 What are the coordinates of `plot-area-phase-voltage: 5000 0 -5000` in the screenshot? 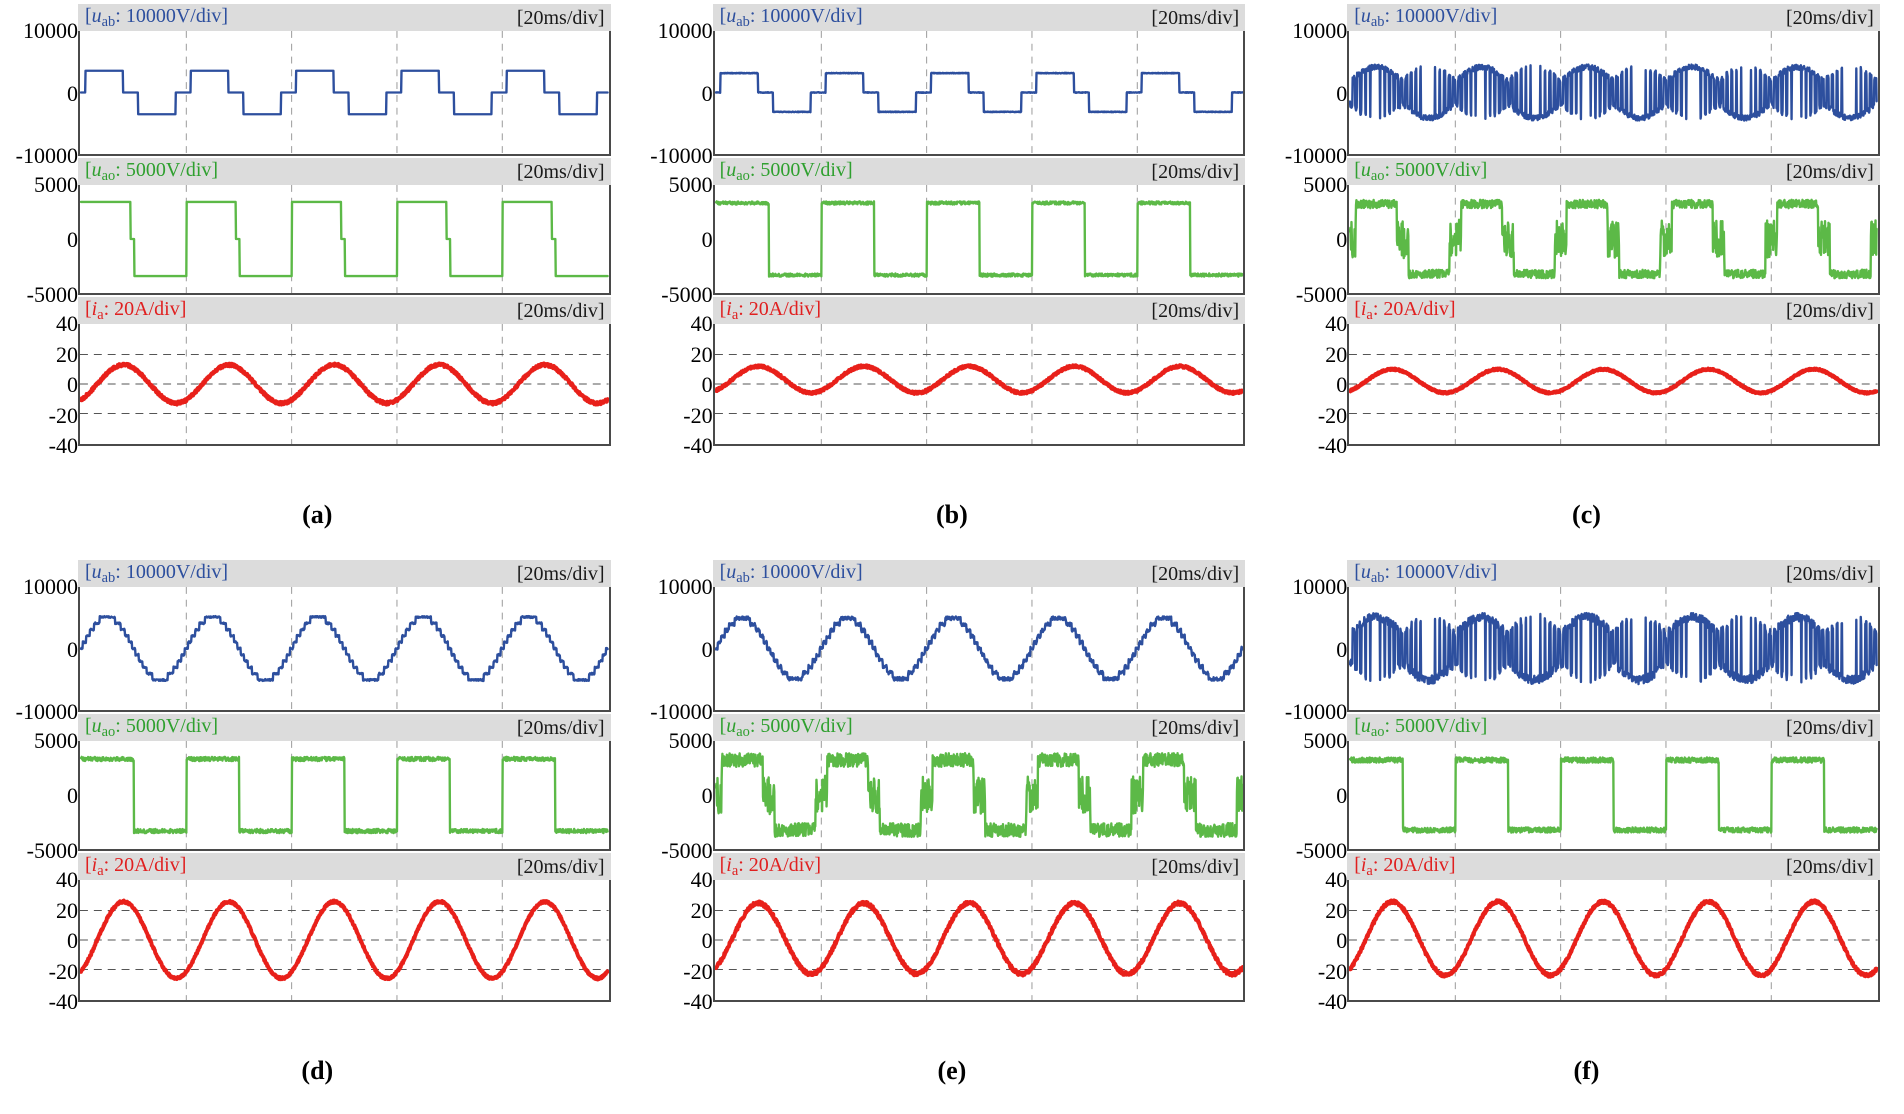 It's located at (953, 795).